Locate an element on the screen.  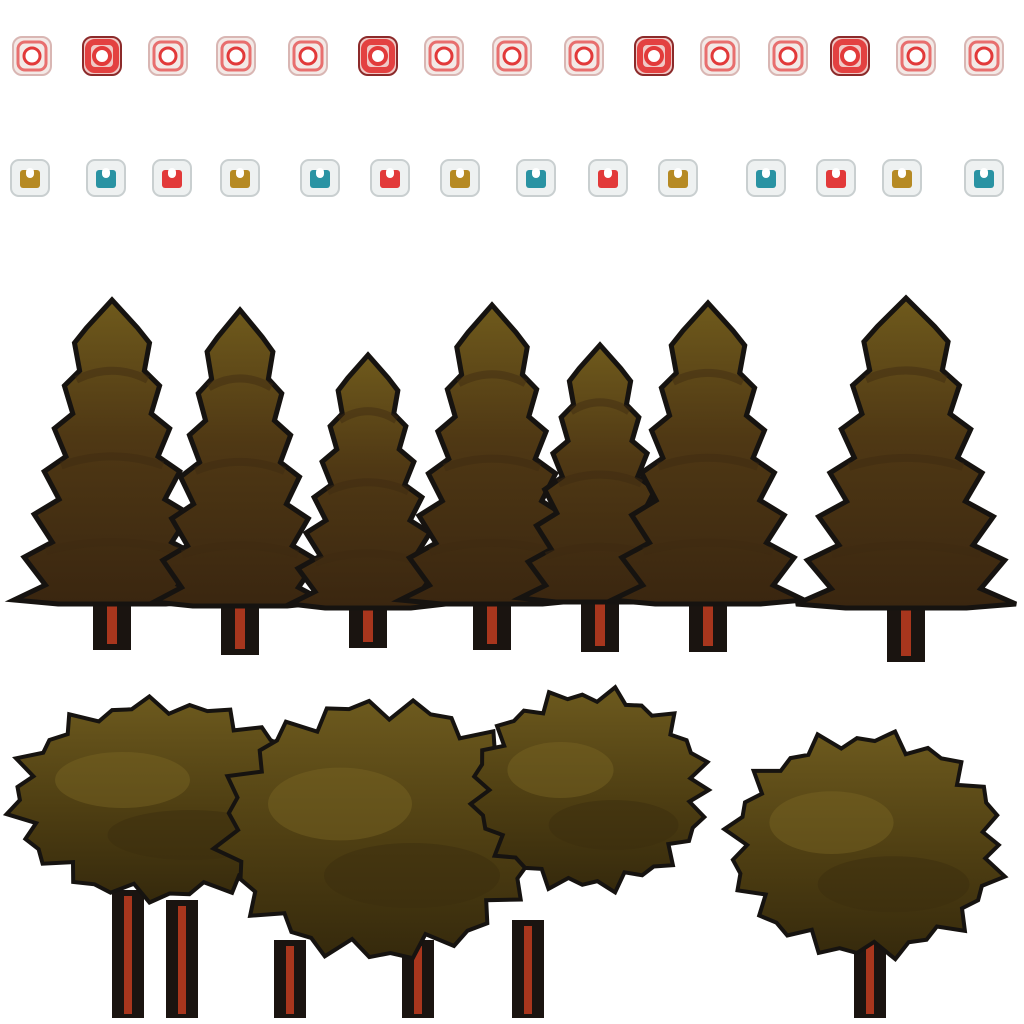
light-row-bottom is located at coordinates (507, 178).